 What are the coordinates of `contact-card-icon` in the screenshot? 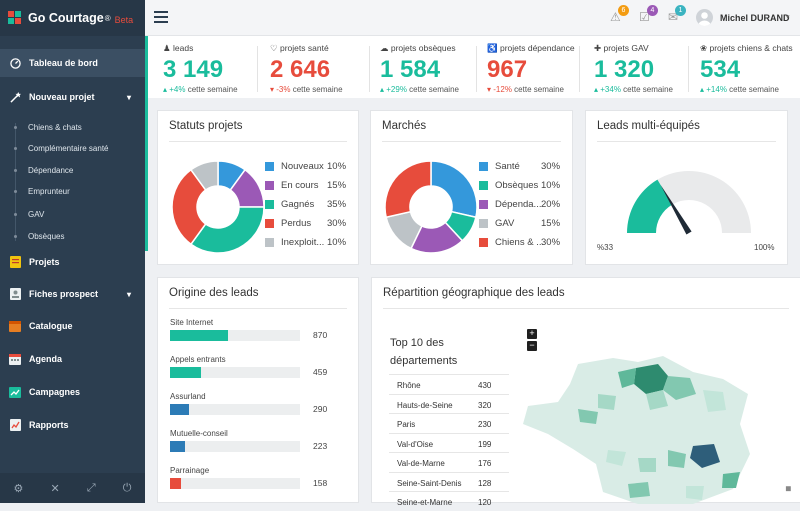 It's located at (15, 294).